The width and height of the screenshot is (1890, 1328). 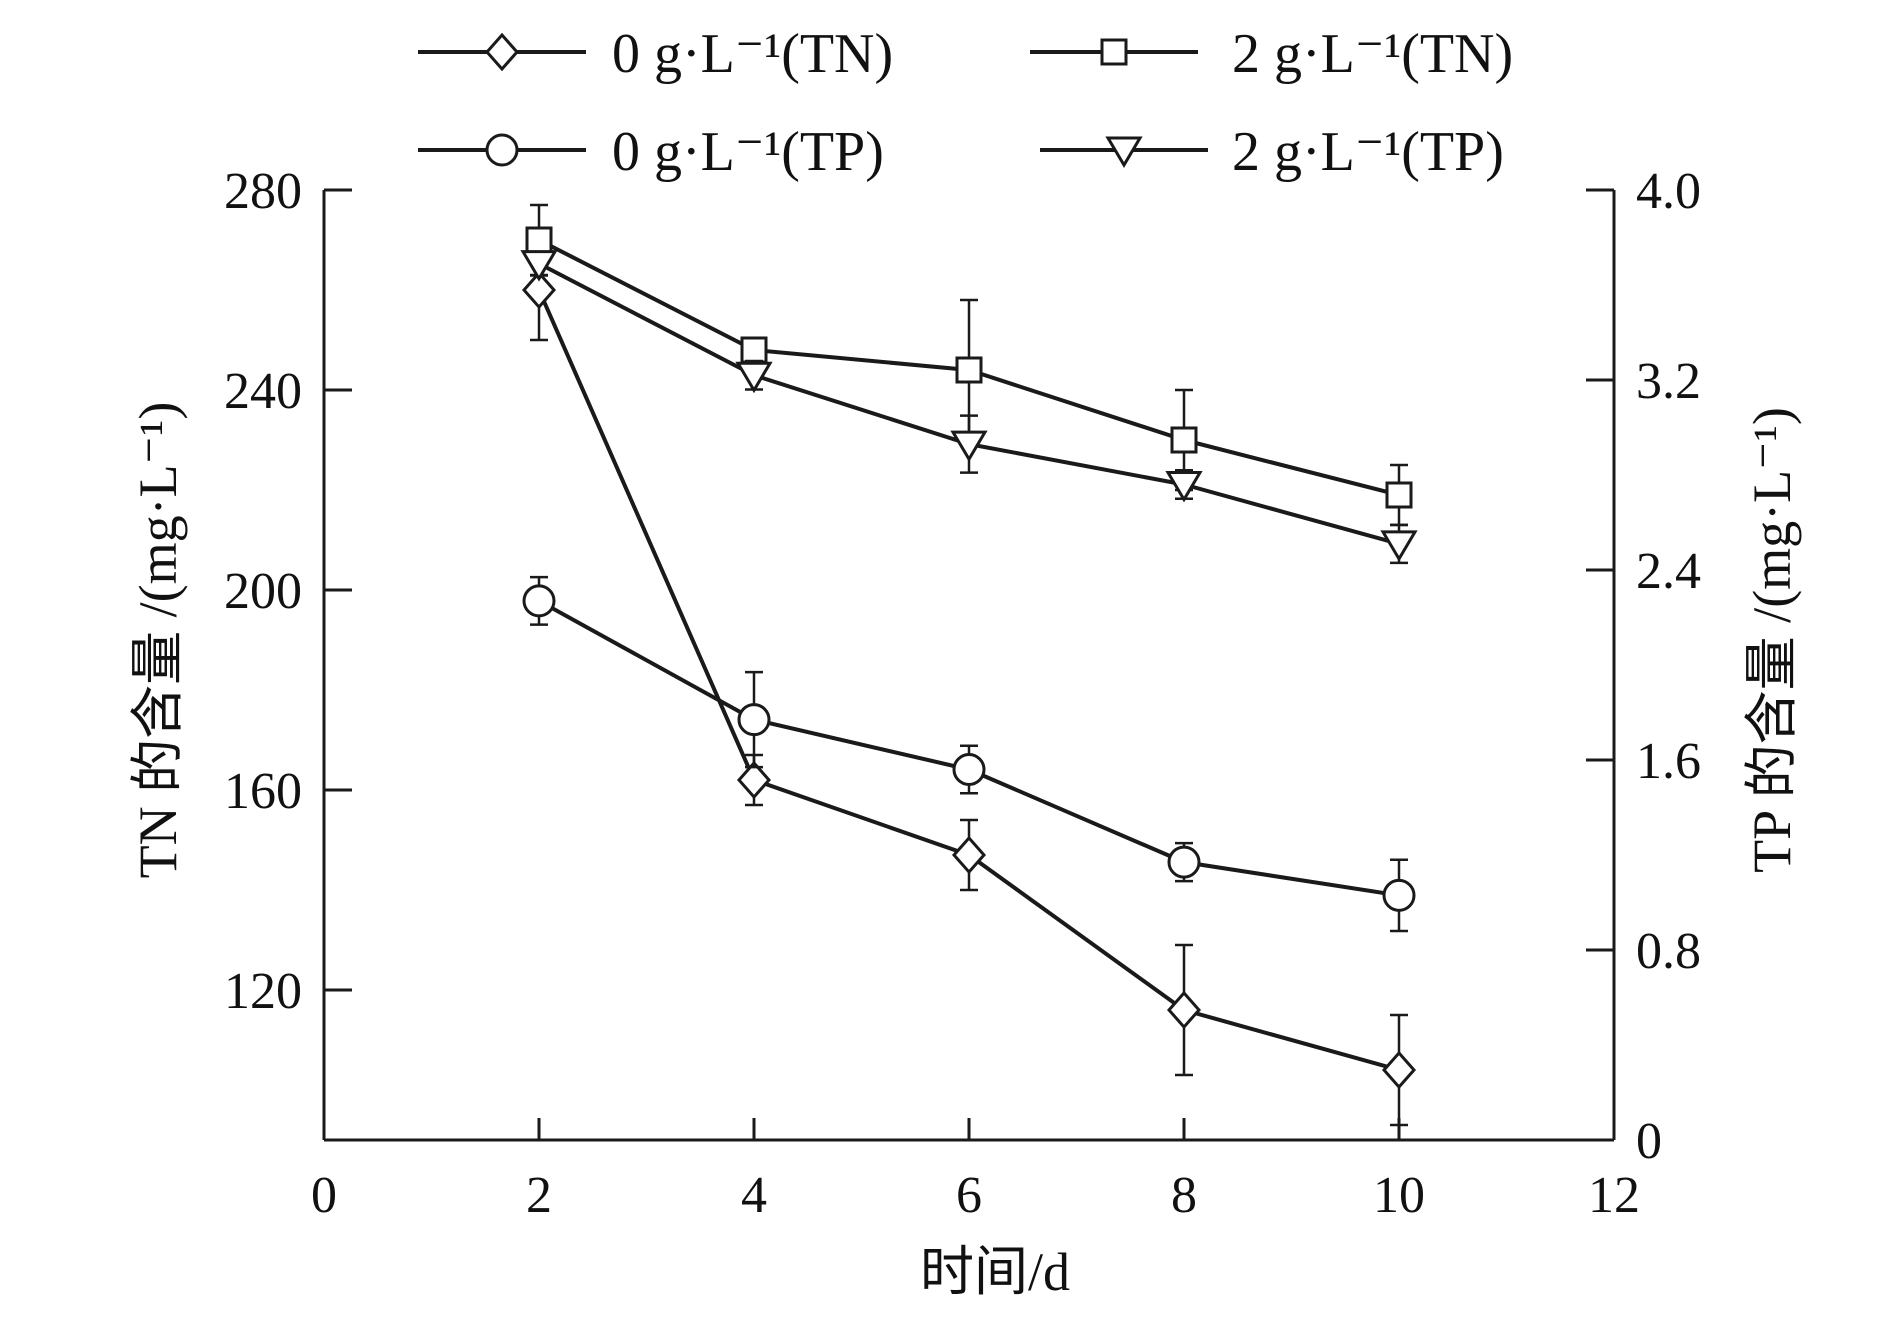 I want to click on legend-label: 0 g·L⁻¹(TP), so click(x=748, y=152).